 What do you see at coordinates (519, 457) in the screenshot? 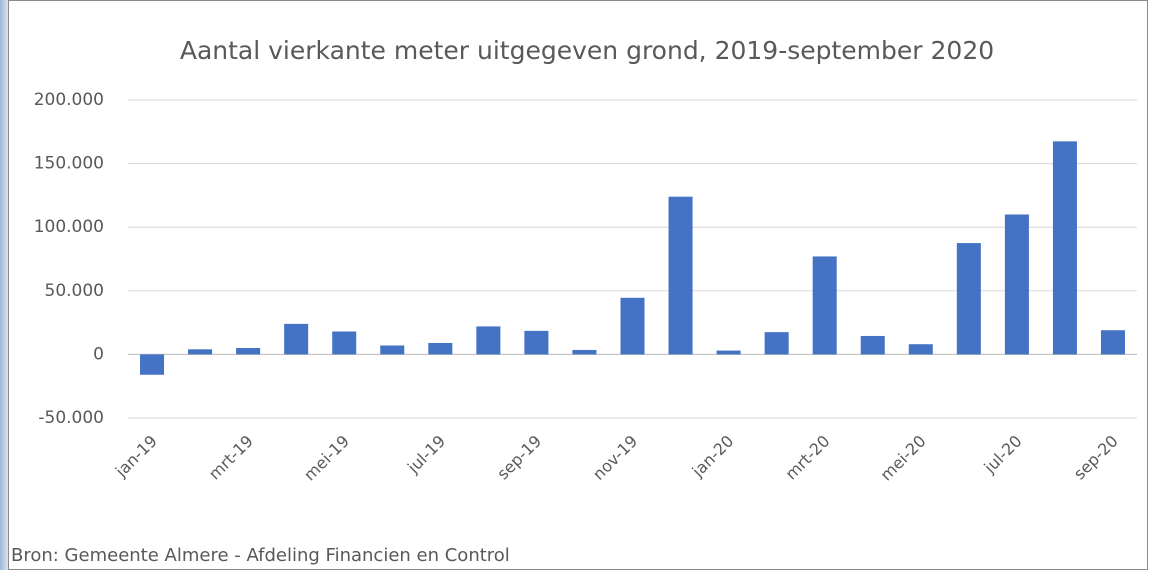
I see `x-tick-label: sep-19` at bounding box center [519, 457].